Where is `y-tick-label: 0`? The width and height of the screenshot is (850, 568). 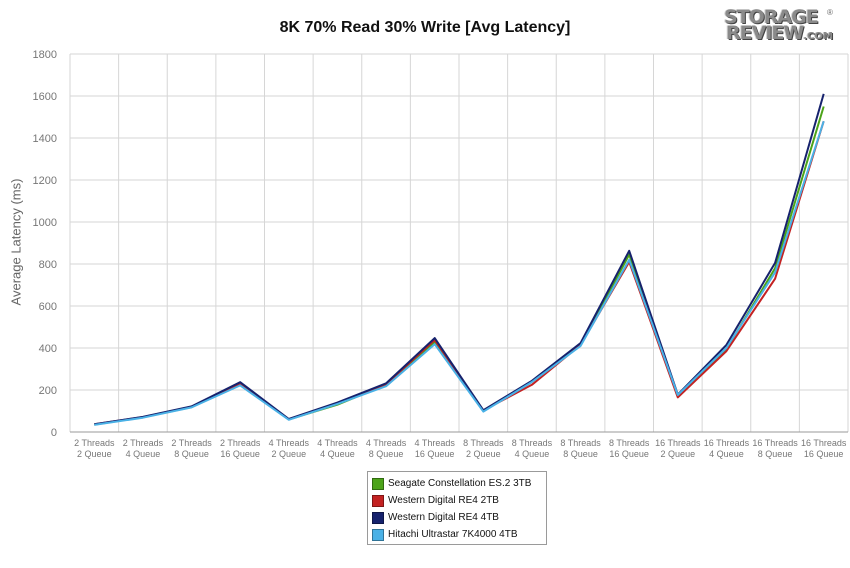 y-tick-label: 0 is located at coordinates (54, 433).